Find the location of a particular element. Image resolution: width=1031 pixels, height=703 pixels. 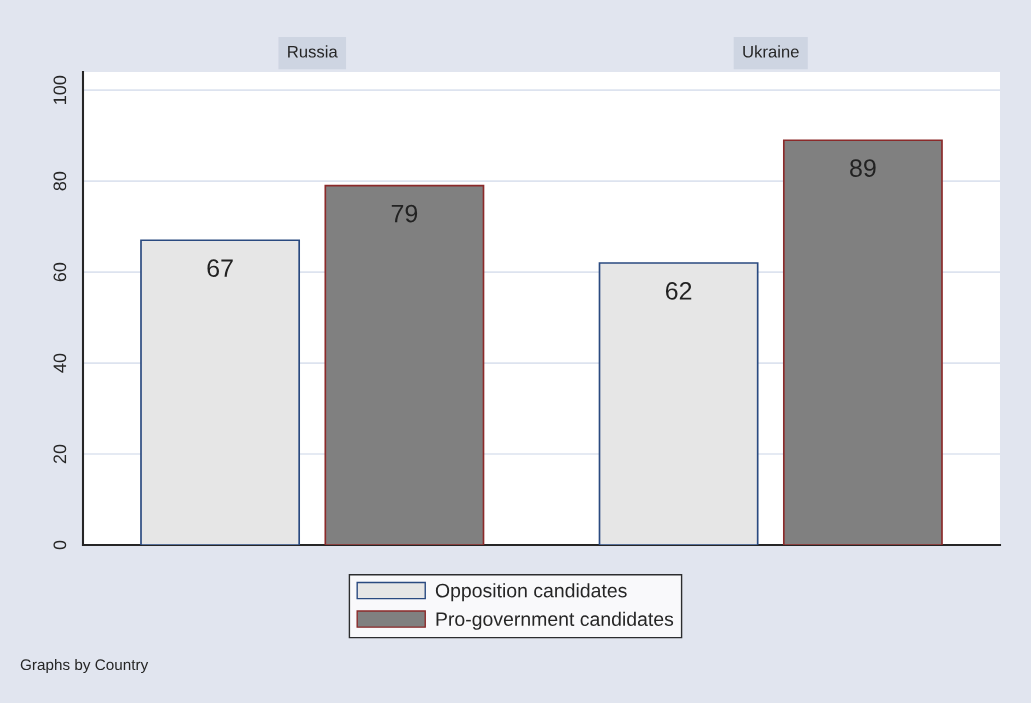

data-label: 79 is located at coordinates (404, 213).